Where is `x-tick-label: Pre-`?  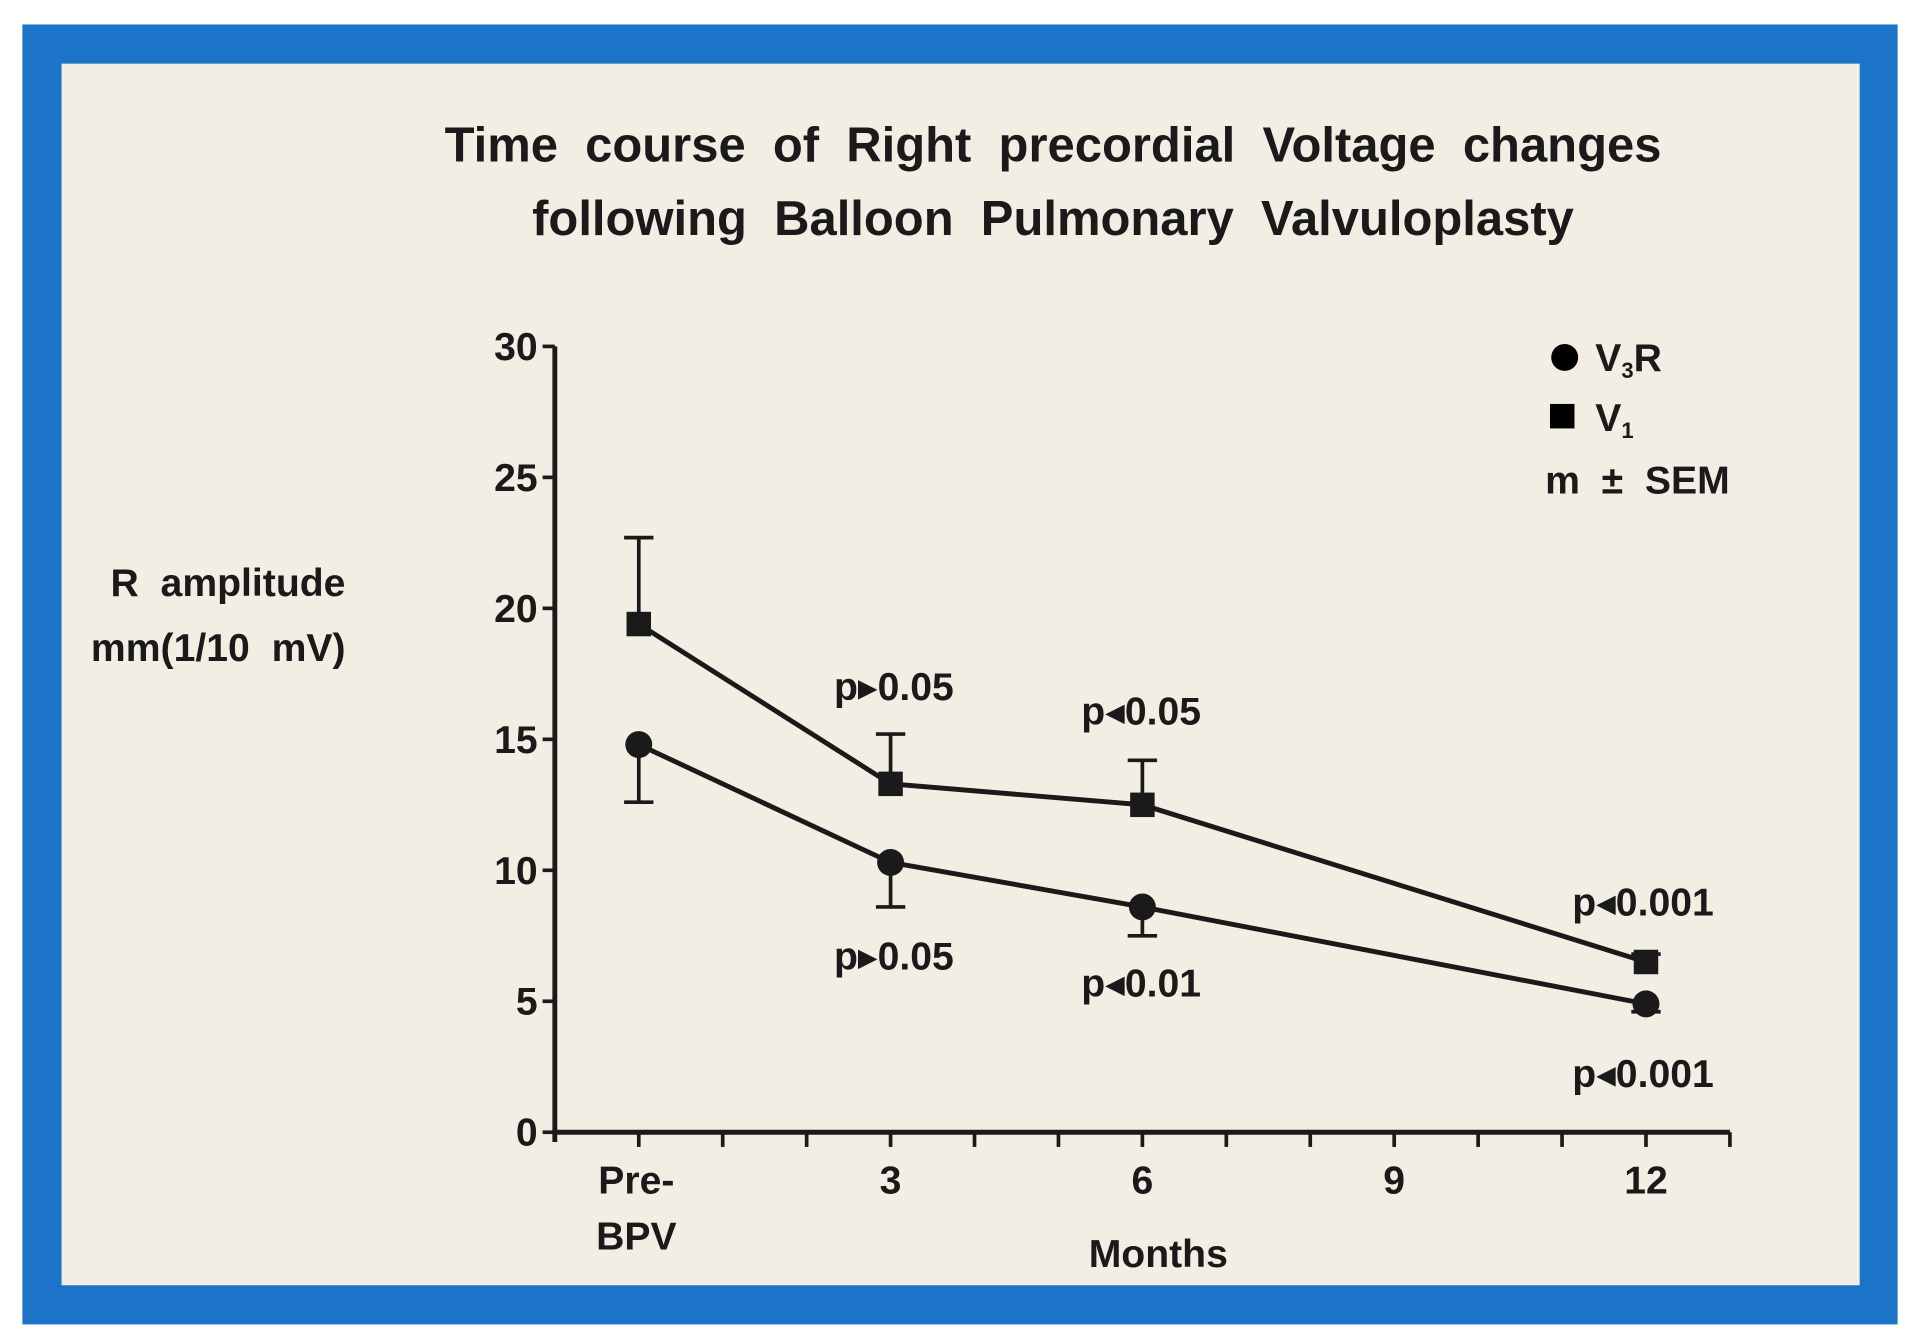
x-tick-label: Pre- is located at coordinates (636, 1180).